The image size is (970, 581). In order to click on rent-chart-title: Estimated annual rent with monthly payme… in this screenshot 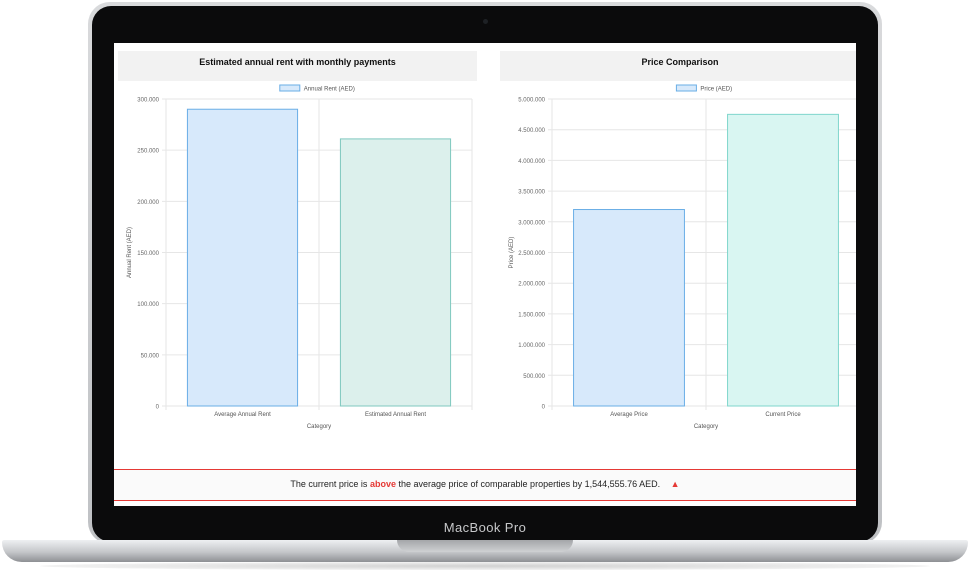, I will do `click(297, 62)`.